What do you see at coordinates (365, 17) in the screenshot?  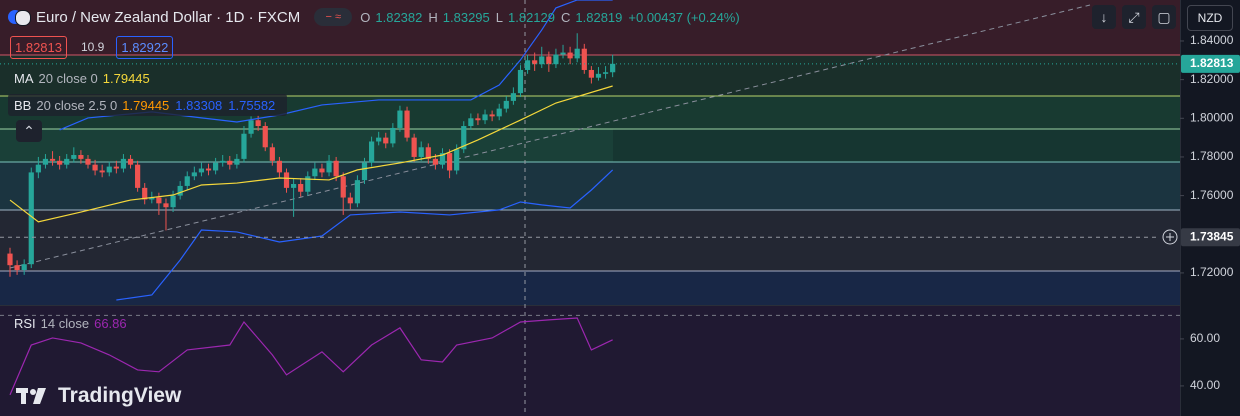 I see `ohlc-label: O` at bounding box center [365, 17].